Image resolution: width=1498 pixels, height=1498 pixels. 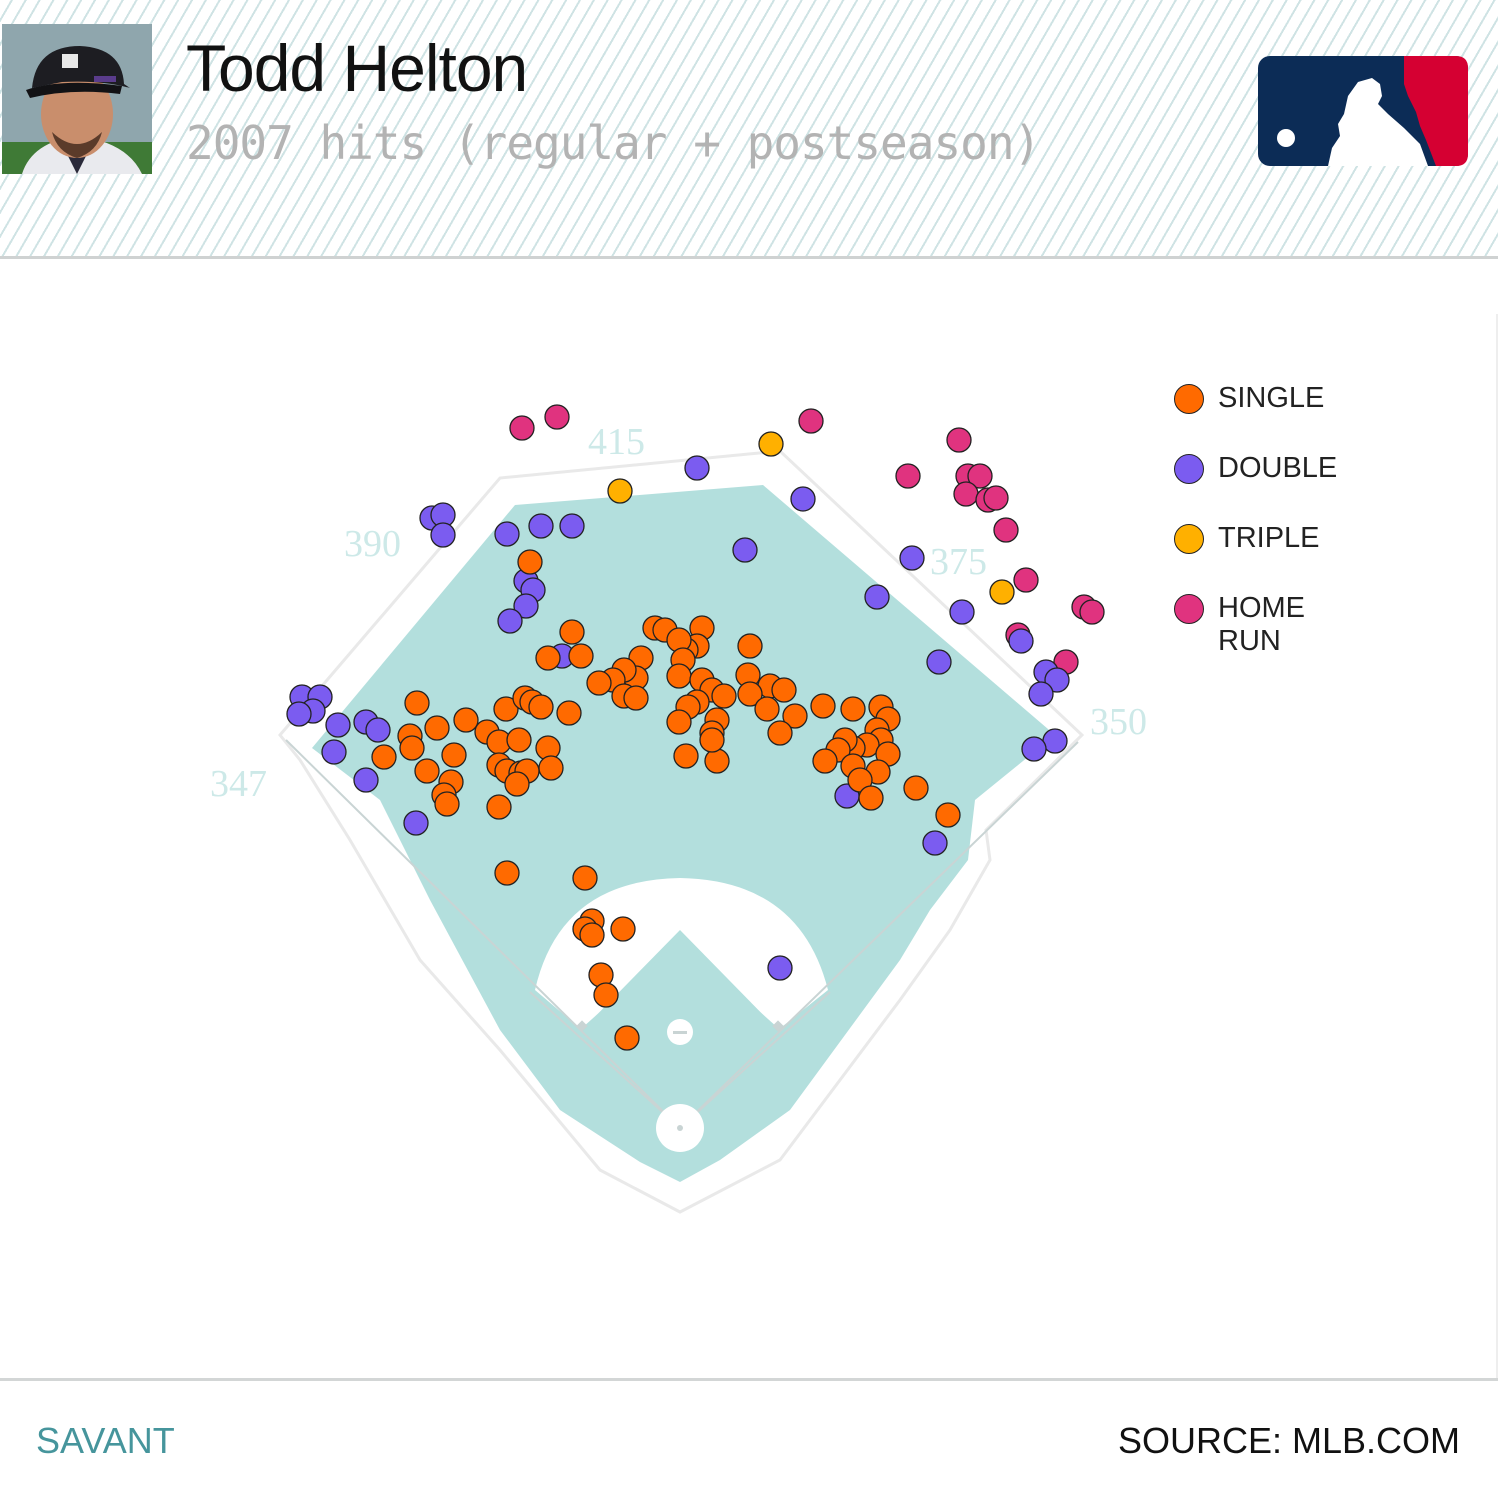 I want to click on legend-swatch-home-run, so click(x=1189, y=609).